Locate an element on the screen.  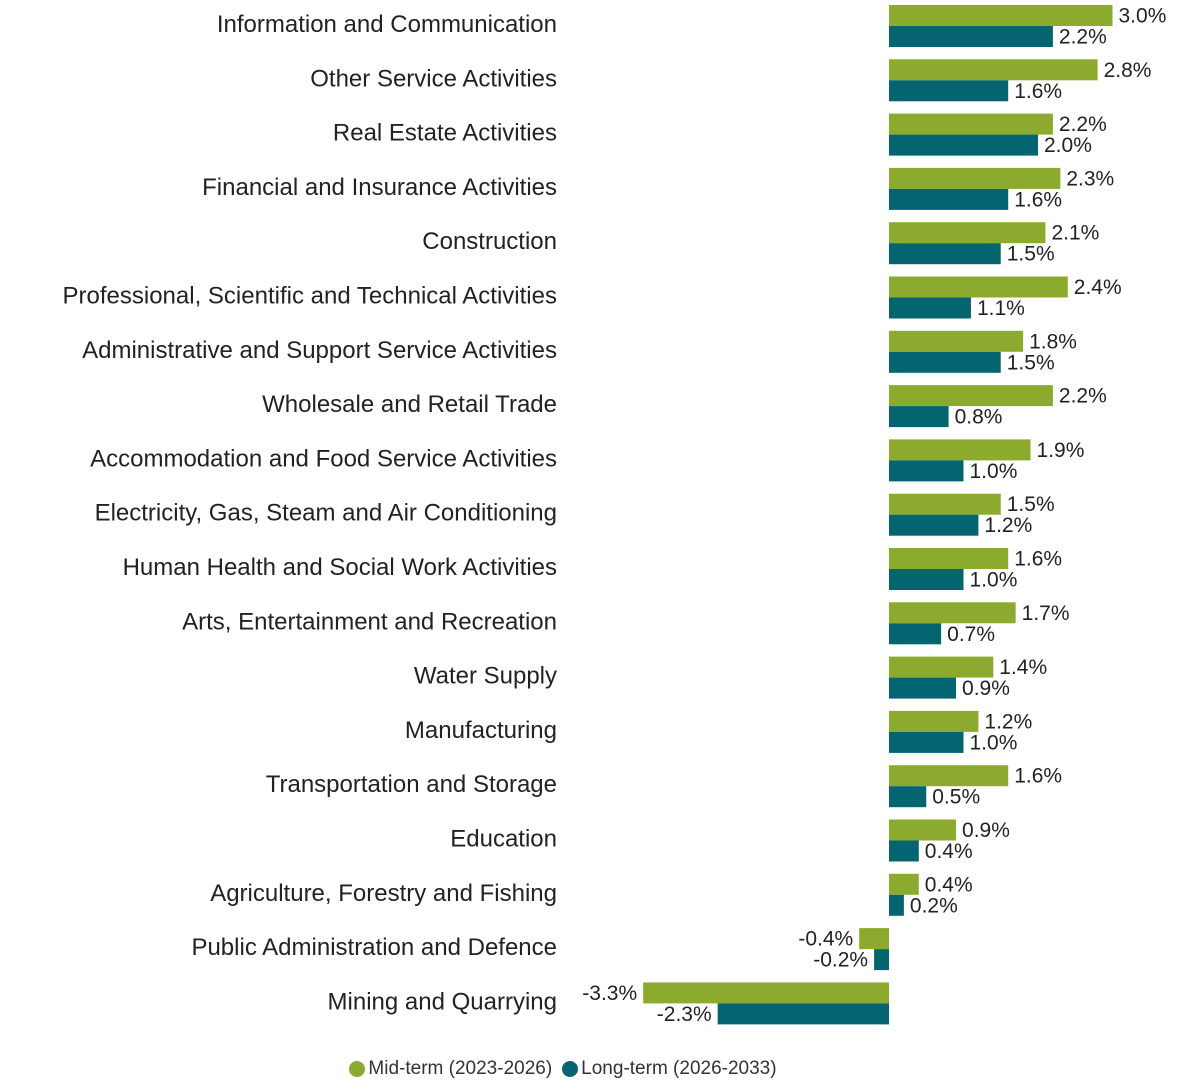
category-label: Arts, Entertainment and Recreation is located at coordinates (369, 621).